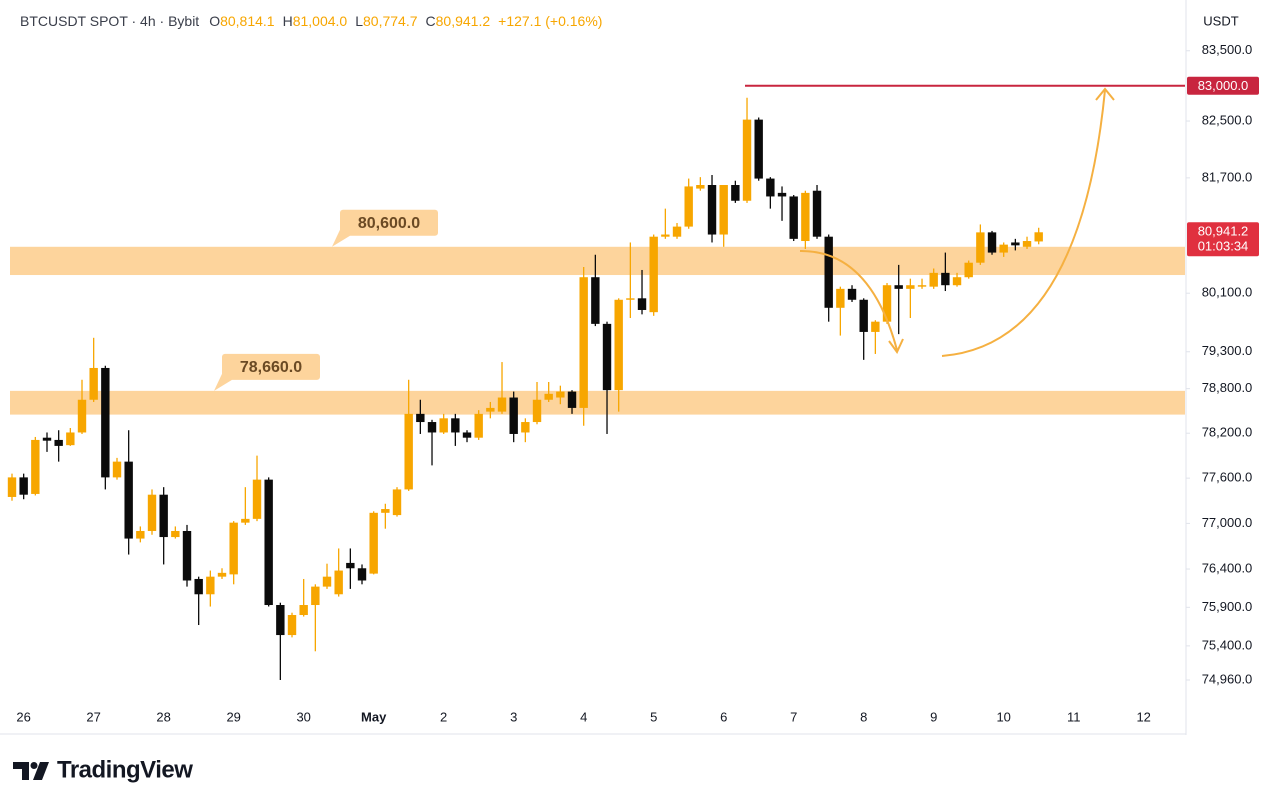 This screenshot has width=1273, height=798. Describe the element at coordinates (463, 21) in the screenshot. I see `ohlc-value: 80,941.2` at that location.